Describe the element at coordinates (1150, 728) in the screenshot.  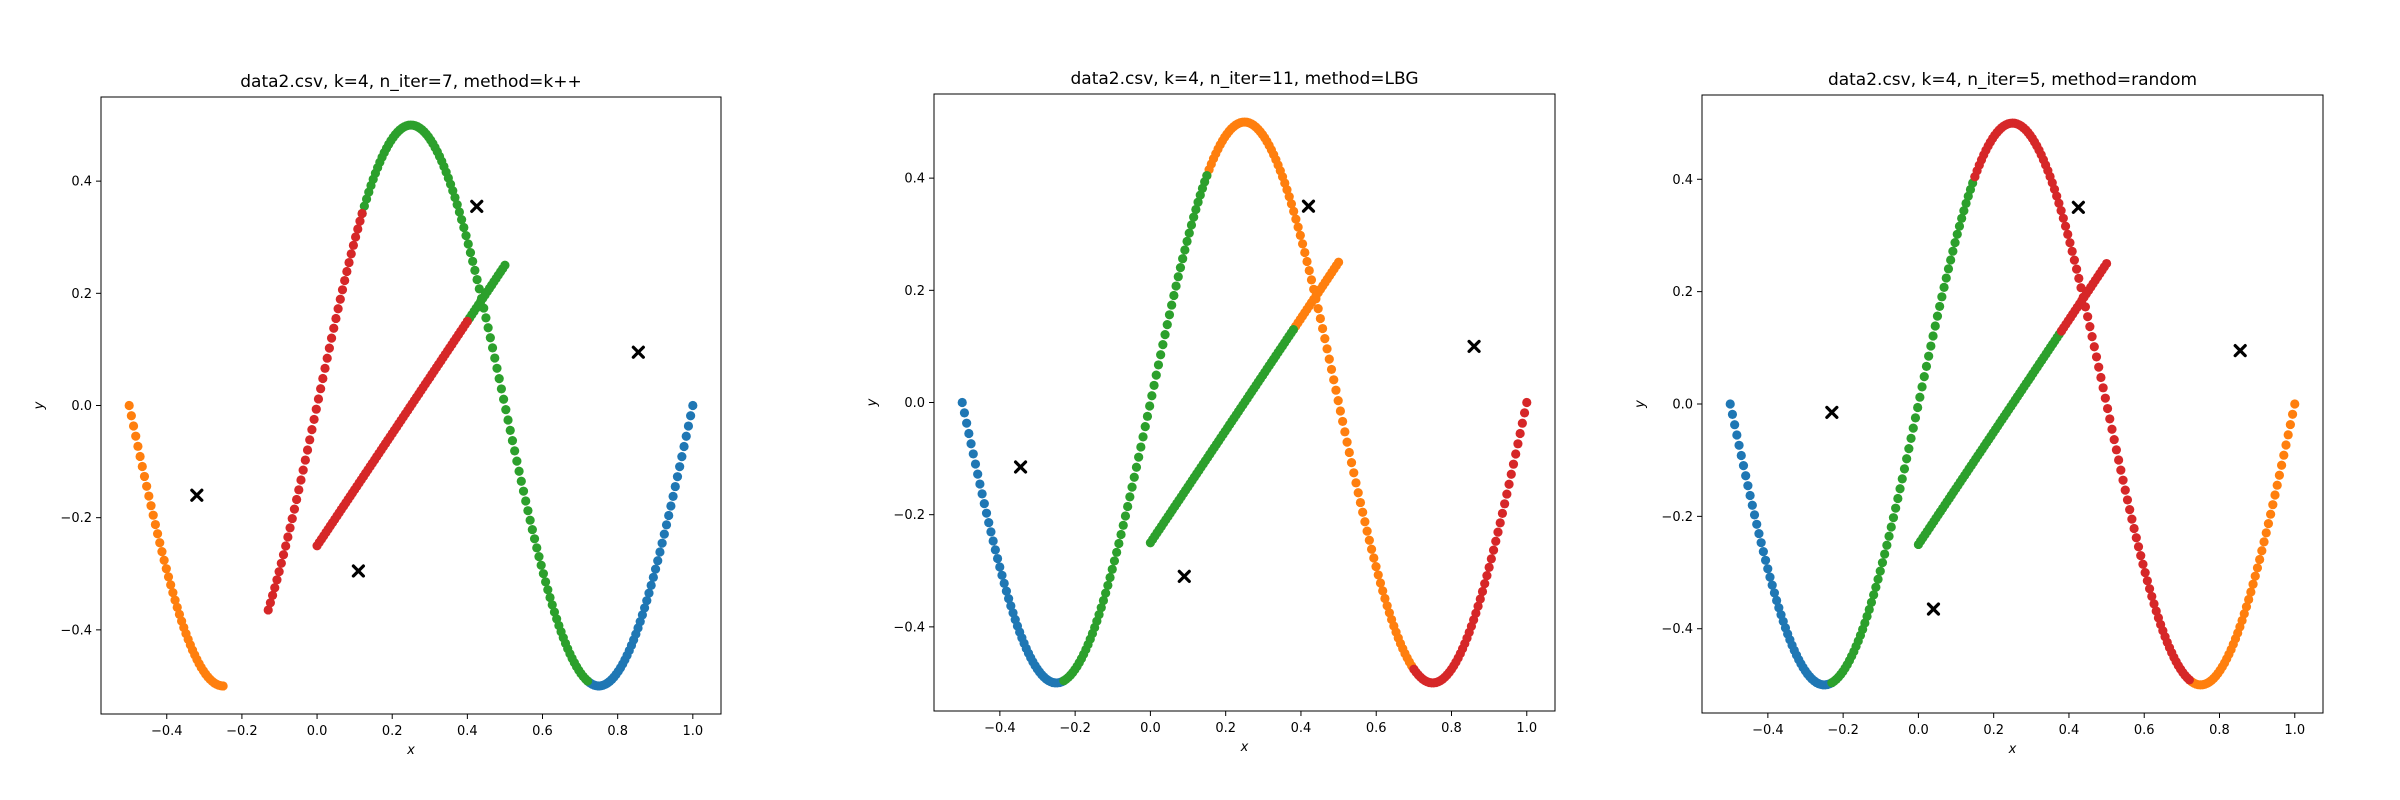
I see `x-tick-label: 0.0` at that location.